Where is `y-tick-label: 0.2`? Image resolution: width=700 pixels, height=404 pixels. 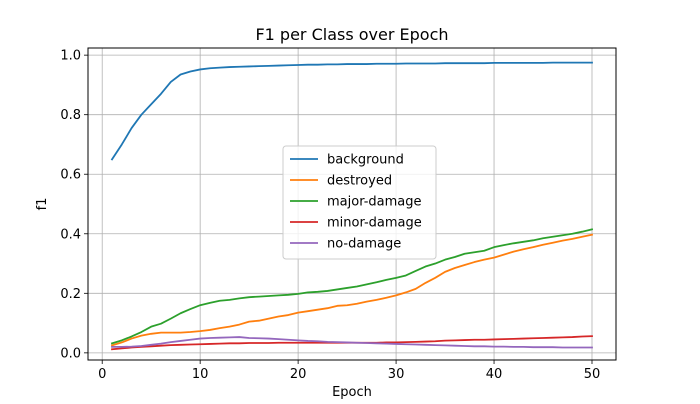 y-tick-label: 0.2 is located at coordinates (70, 294).